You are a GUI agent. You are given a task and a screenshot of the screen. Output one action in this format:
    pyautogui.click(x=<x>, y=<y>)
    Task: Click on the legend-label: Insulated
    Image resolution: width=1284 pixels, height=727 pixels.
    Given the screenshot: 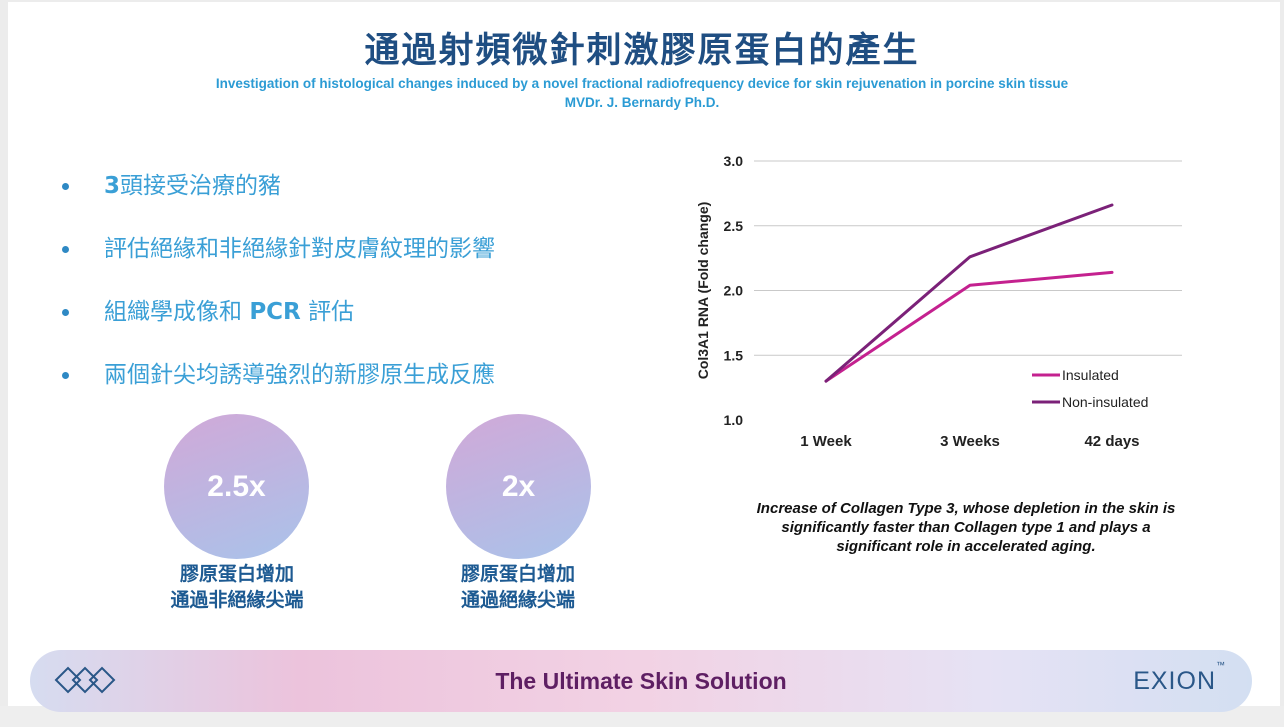 What is the action you would take?
    pyautogui.click(x=1090, y=375)
    